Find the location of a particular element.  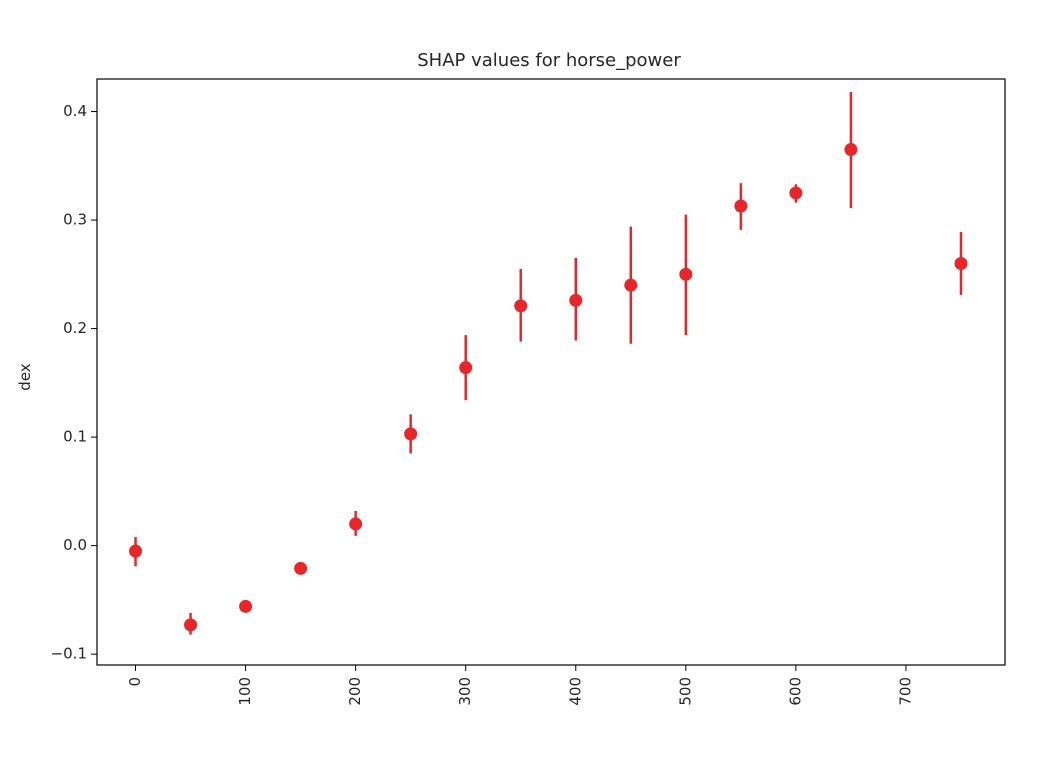

y-axis-title: dex is located at coordinates (25, 376).